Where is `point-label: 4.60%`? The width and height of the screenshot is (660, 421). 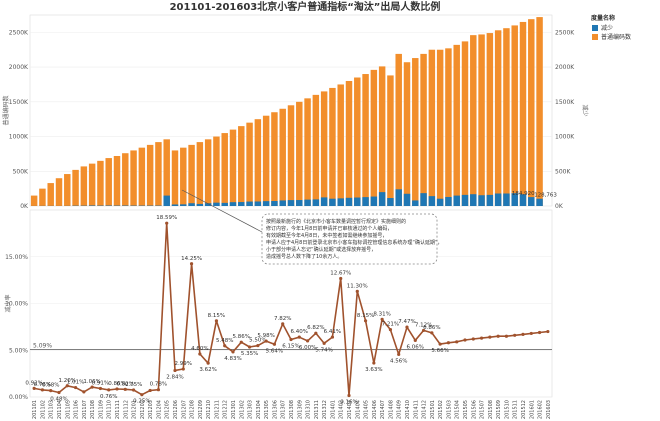
point-label: 4.60% is located at coordinates (199, 349).